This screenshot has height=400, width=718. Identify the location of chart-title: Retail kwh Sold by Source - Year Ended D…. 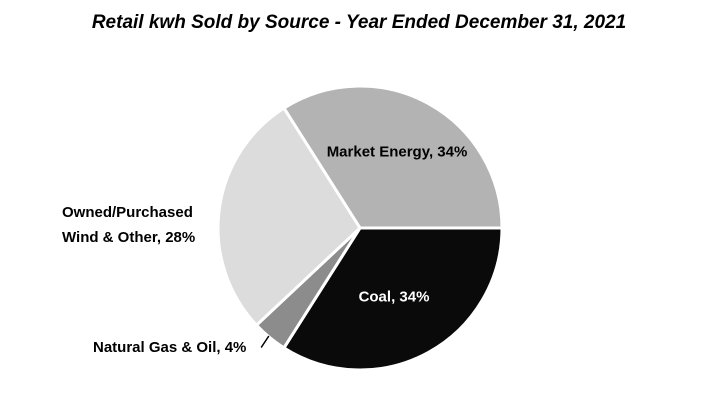
(359, 22).